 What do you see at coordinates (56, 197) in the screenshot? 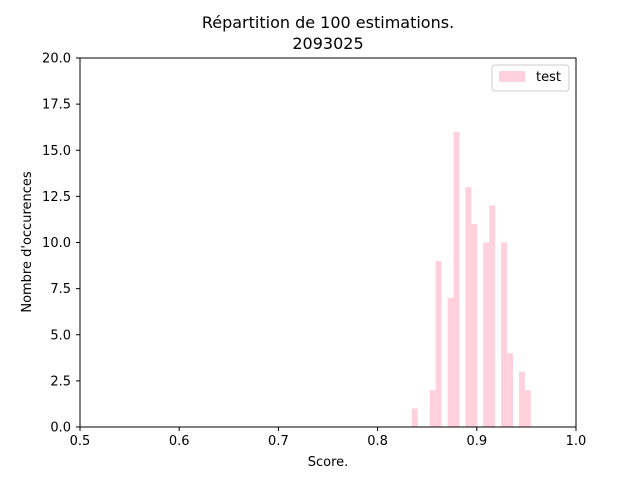
I see `y-tick-label: 12.5` at bounding box center [56, 197].